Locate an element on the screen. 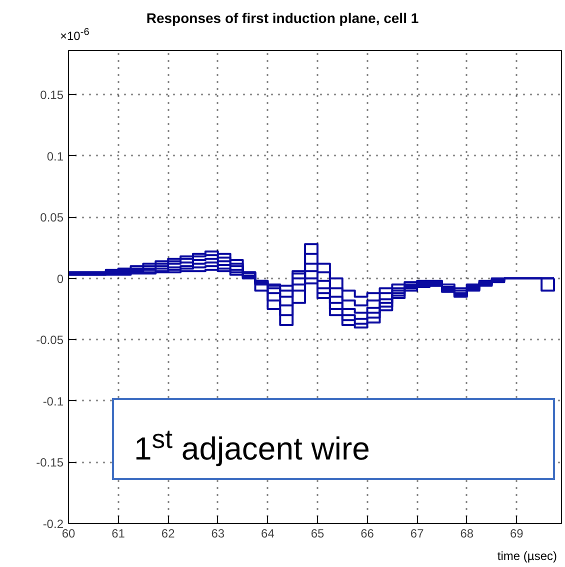 The image size is (565, 567). x-axis-title: time (µsec) is located at coordinates (526, 556).